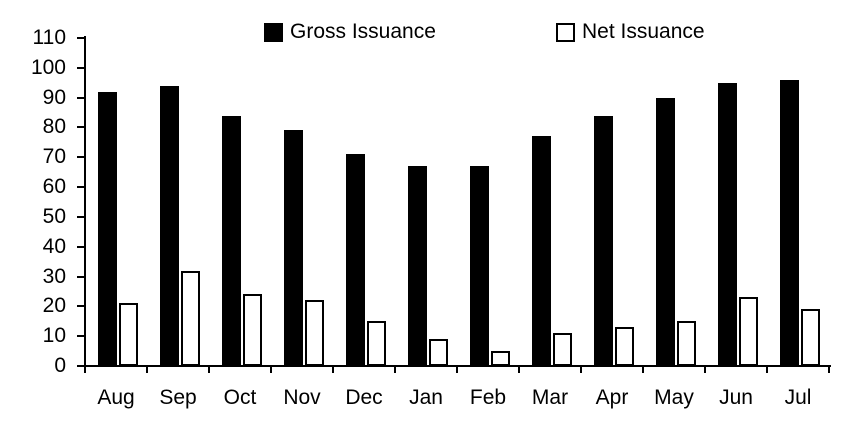  I want to click on bar-gross-nov, so click(293, 248).